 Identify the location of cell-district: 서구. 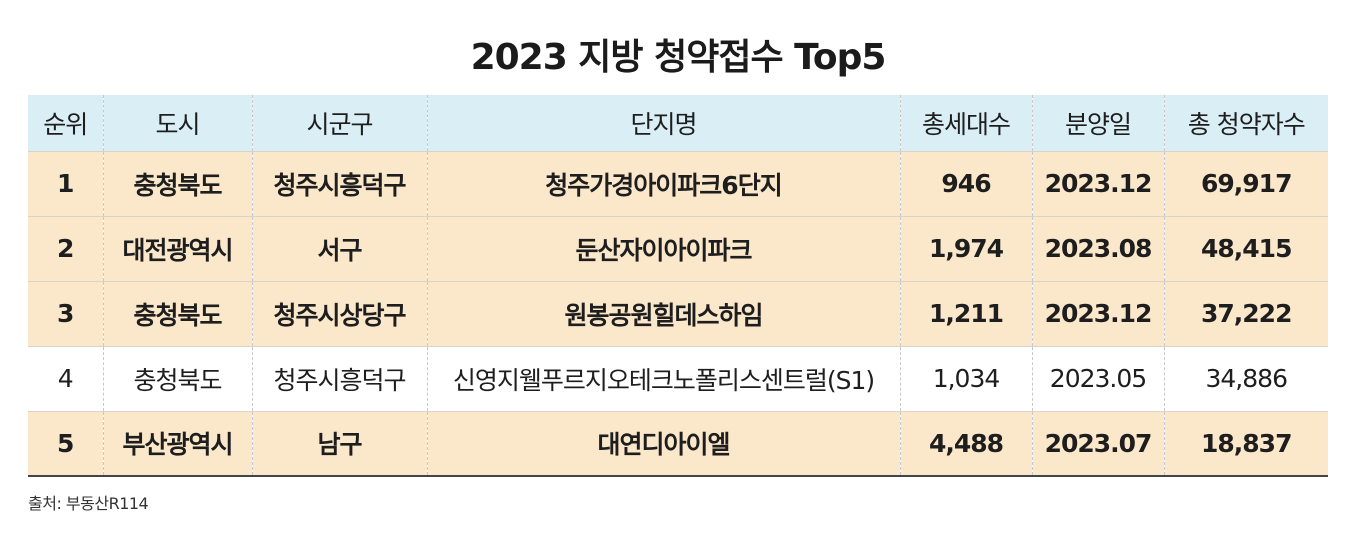
(339, 248).